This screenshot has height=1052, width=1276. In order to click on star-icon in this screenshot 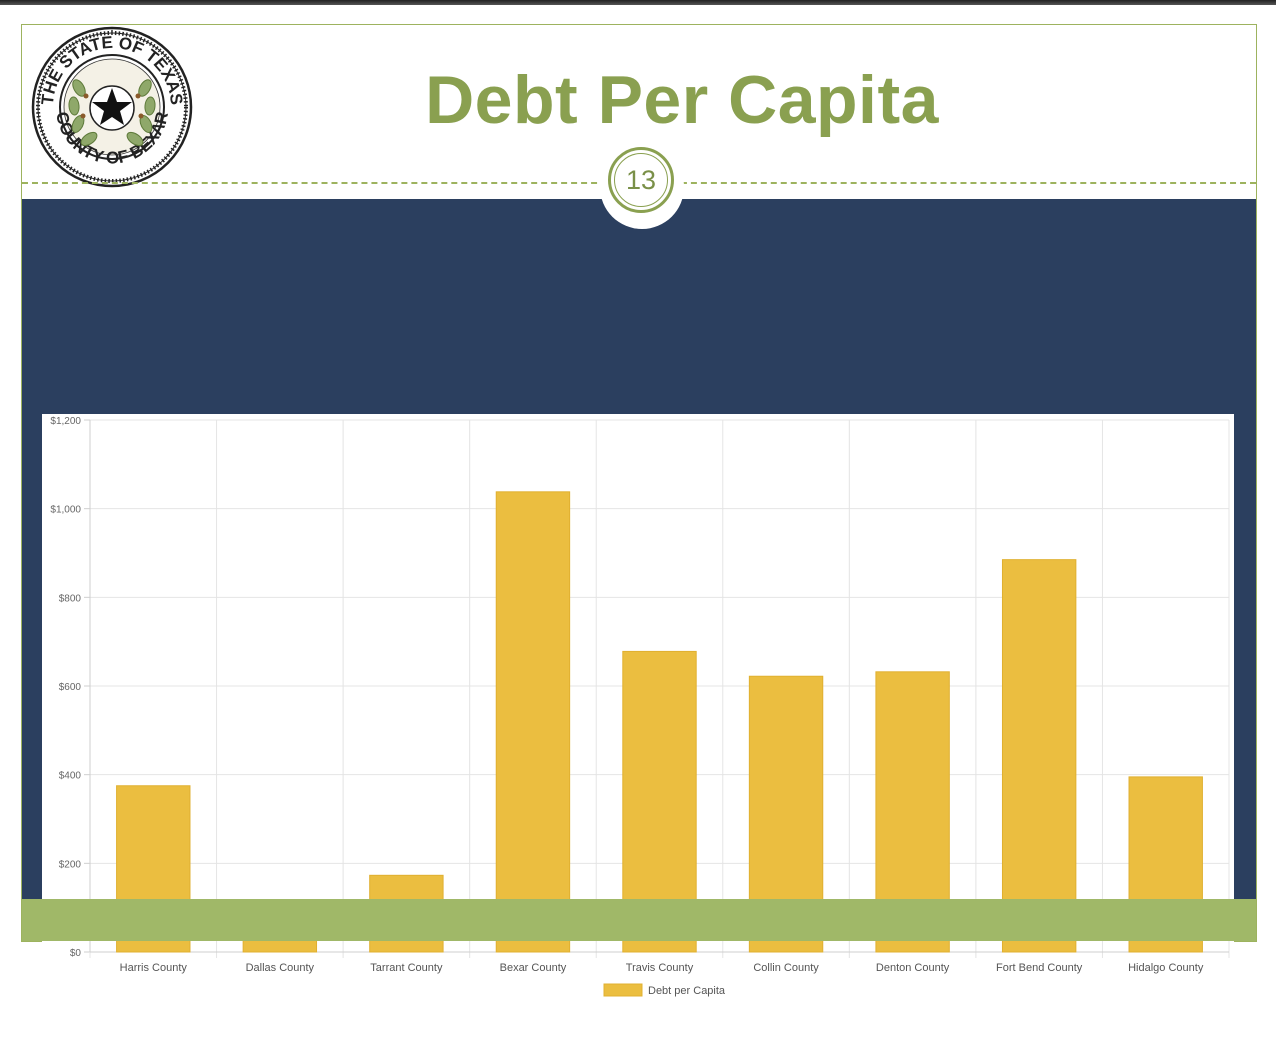, I will do `click(112, 106)`.